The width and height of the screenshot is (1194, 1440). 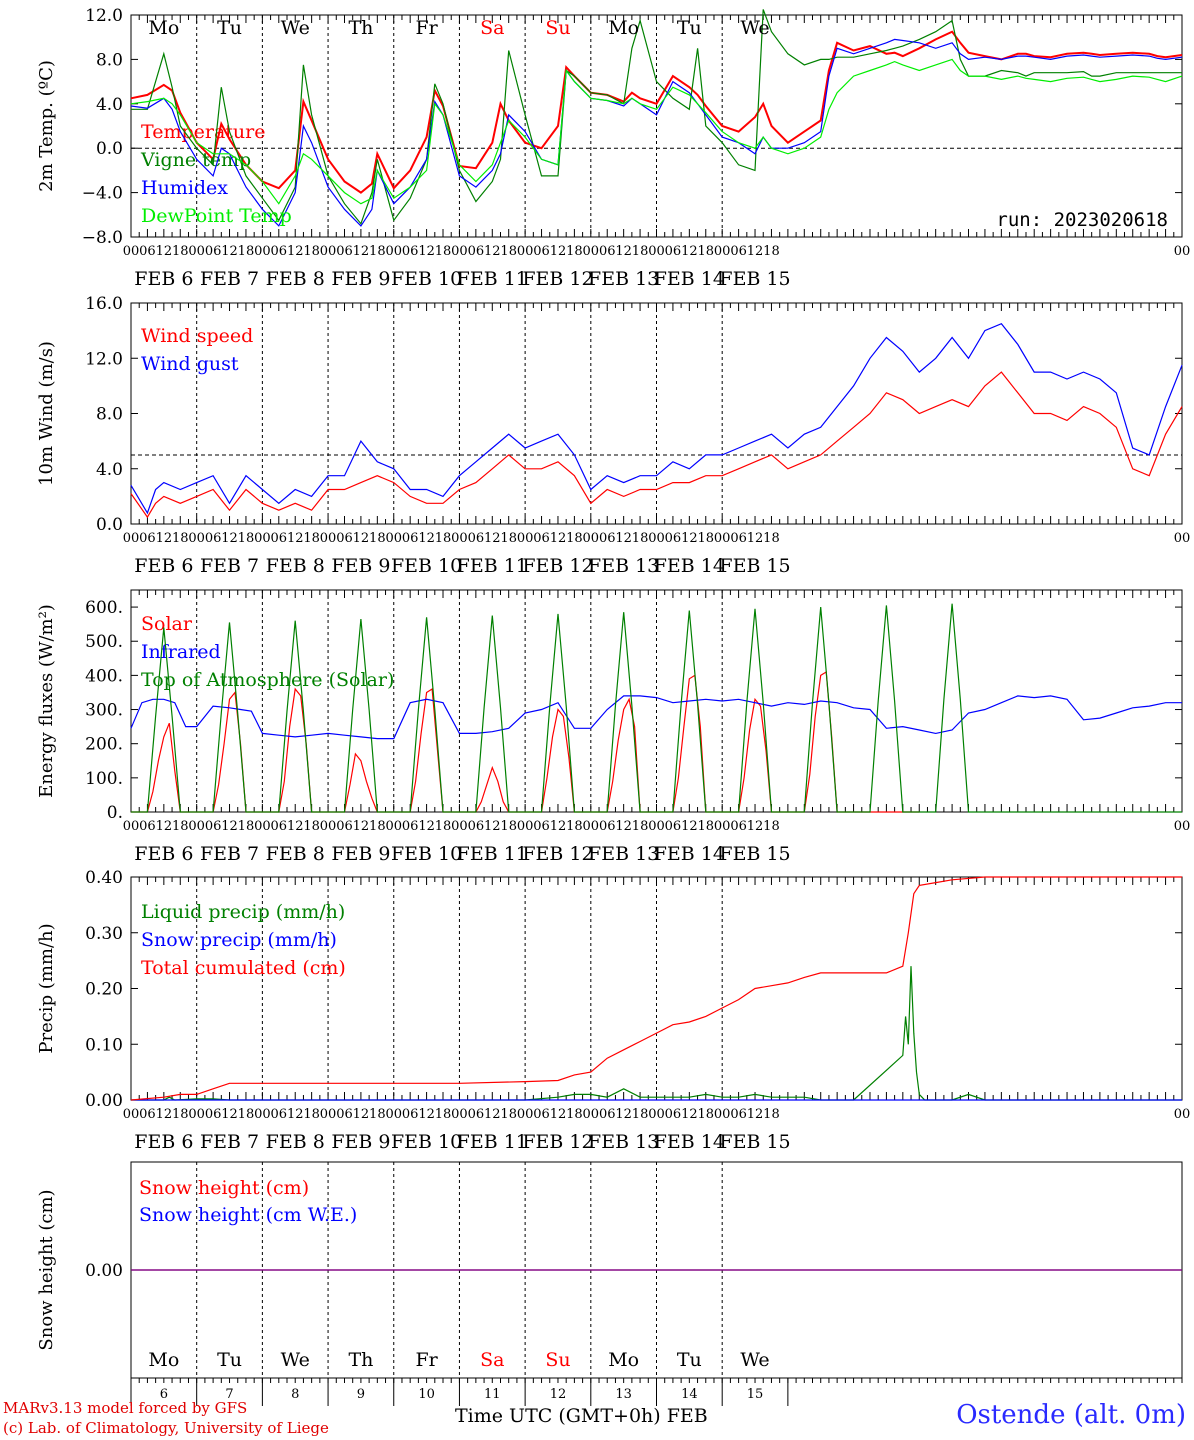 What do you see at coordinates (623, 1360) in the screenshot?
I see `day-name-bottom: Mo` at bounding box center [623, 1360].